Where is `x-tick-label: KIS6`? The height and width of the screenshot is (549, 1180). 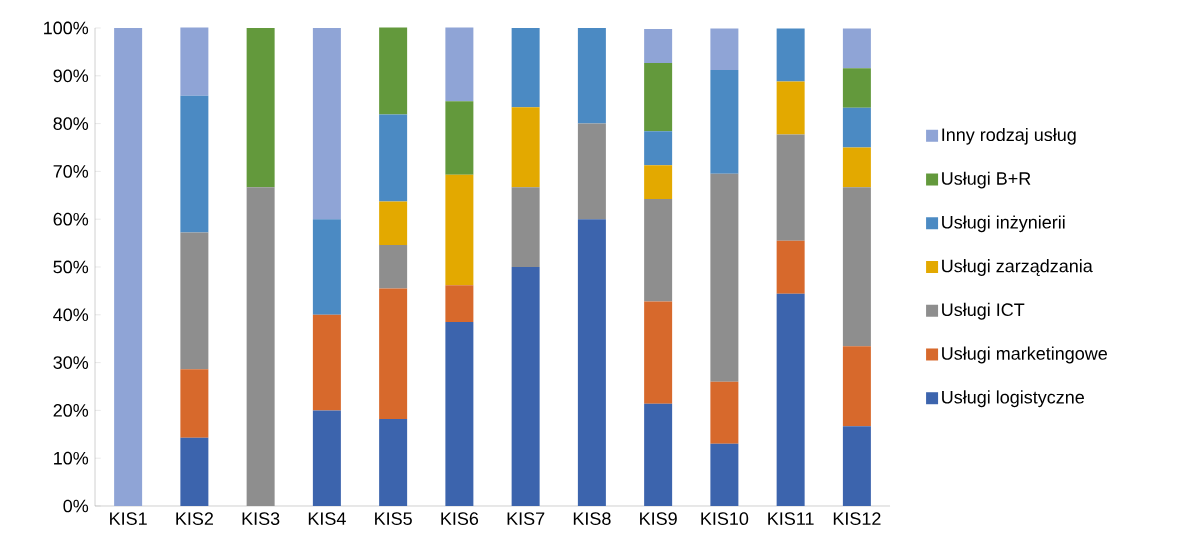 x-tick-label: KIS6 is located at coordinates (460, 518).